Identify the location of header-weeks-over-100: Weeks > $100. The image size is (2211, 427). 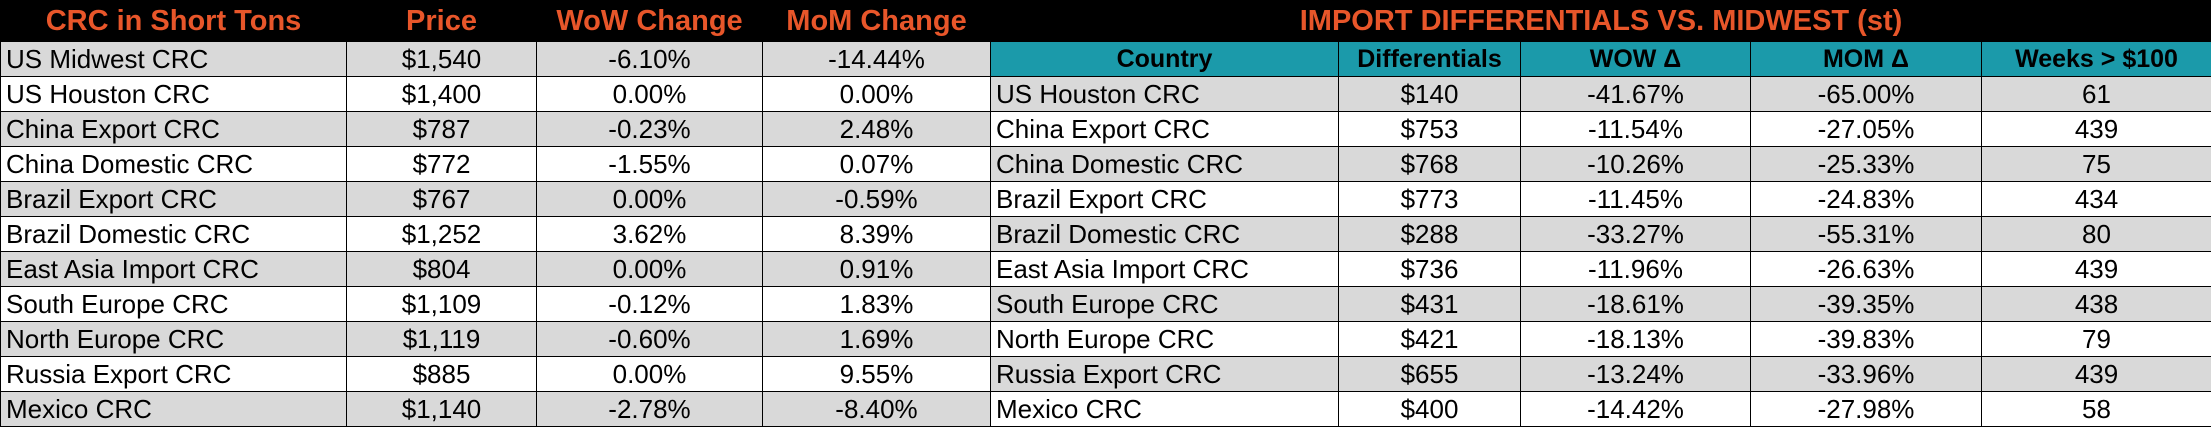
(2096, 59).